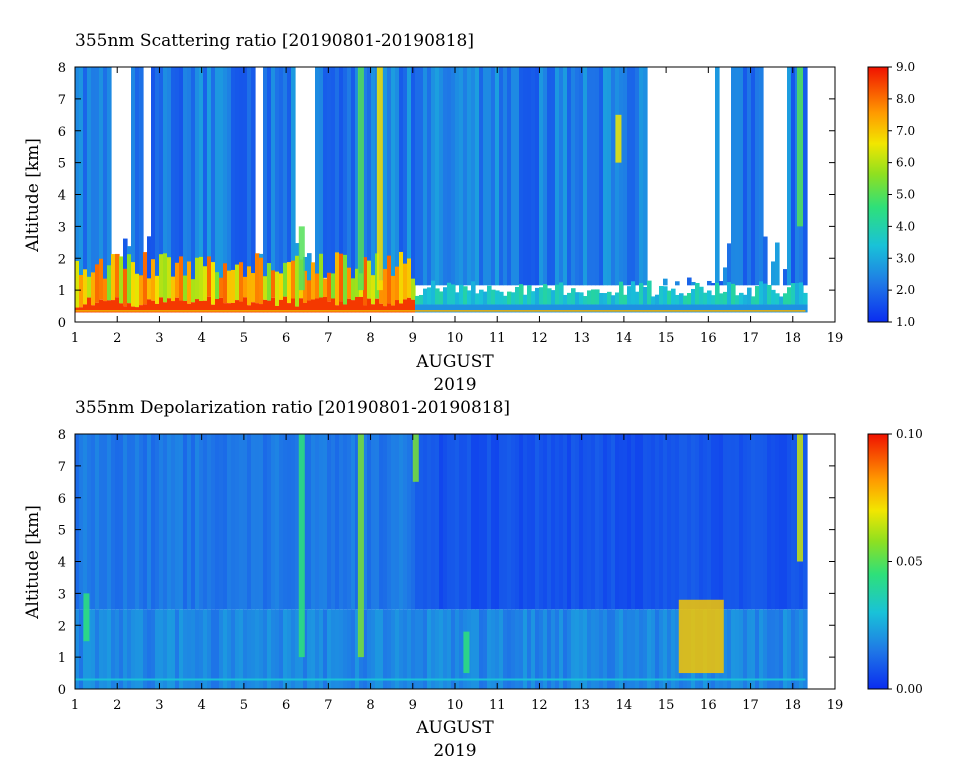 This screenshot has height=770, width=960. Describe the element at coordinates (909, 689) in the screenshot. I see `colorbar-tick-label: 0.00` at that location.